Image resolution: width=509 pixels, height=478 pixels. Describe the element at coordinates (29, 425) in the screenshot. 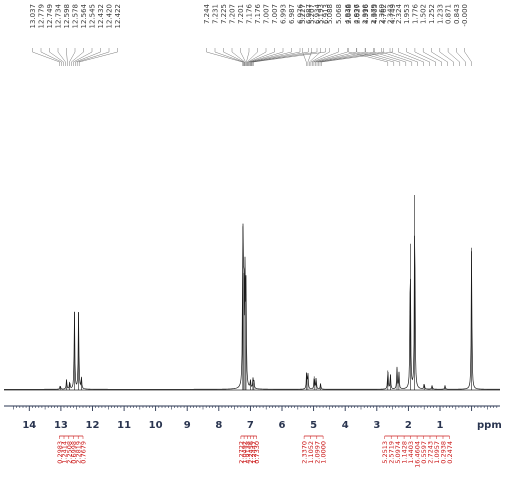

I see `x-tick-label: 14` at that location.